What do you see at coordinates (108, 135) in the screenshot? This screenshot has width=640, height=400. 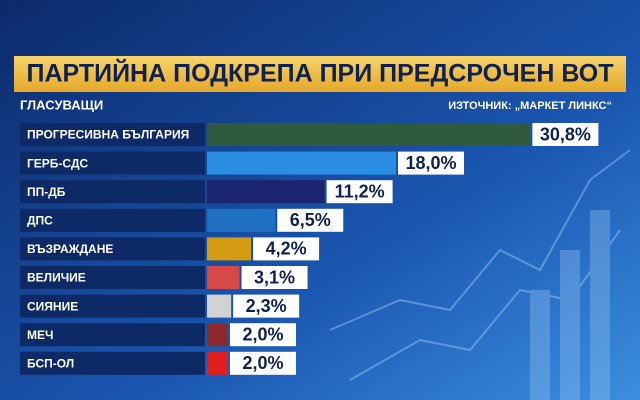 I see `category-label: ПРОГРЕСИВНА БЪЛГАРИЯ` at bounding box center [108, 135].